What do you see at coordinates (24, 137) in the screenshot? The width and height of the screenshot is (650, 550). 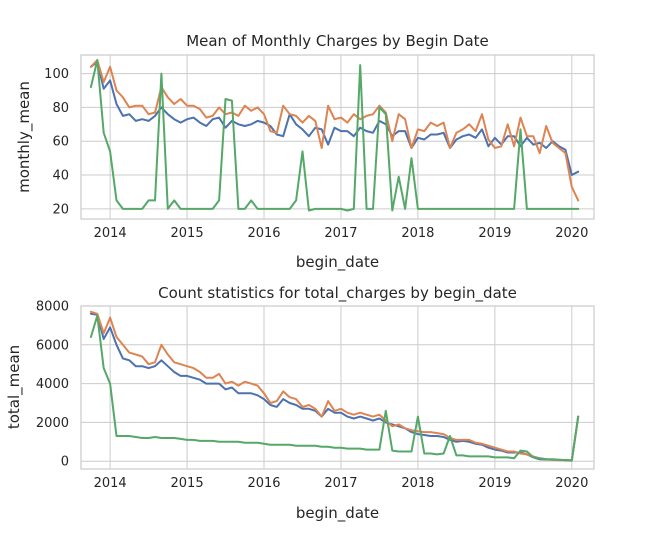 I see `y-axis-label: monthly_mean` at bounding box center [24, 137].